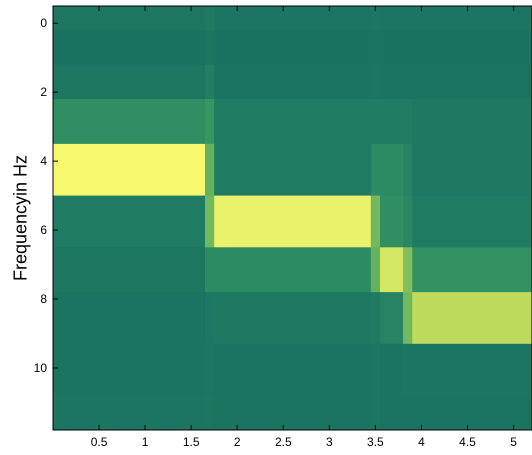 The width and height of the screenshot is (532, 455). What do you see at coordinates (375, 442) in the screenshot?
I see `x-tick-label: 3.5` at bounding box center [375, 442].